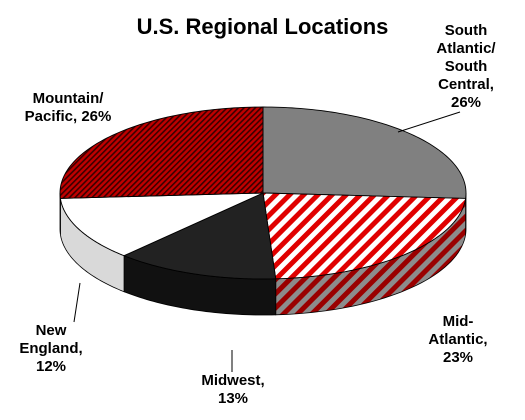 The image size is (525, 420). I want to click on slice-label-line: Atlantic,, so click(458, 339).